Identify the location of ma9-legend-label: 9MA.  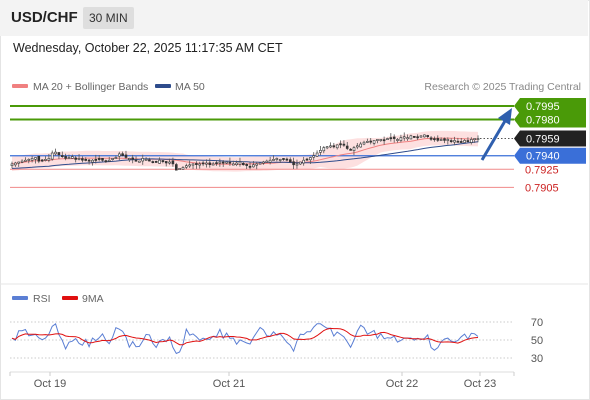
(93, 299).